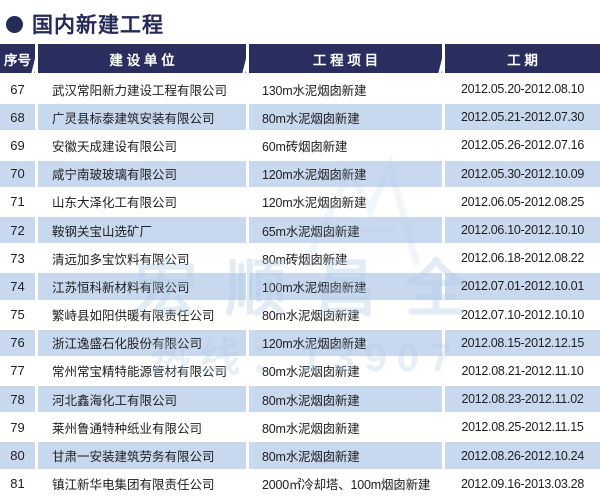 The height and width of the screenshot is (500, 600). What do you see at coordinates (142, 427) in the screenshot?
I see `cell-company: 莱州鲁通特种纸业有限公司` at bounding box center [142, 427].